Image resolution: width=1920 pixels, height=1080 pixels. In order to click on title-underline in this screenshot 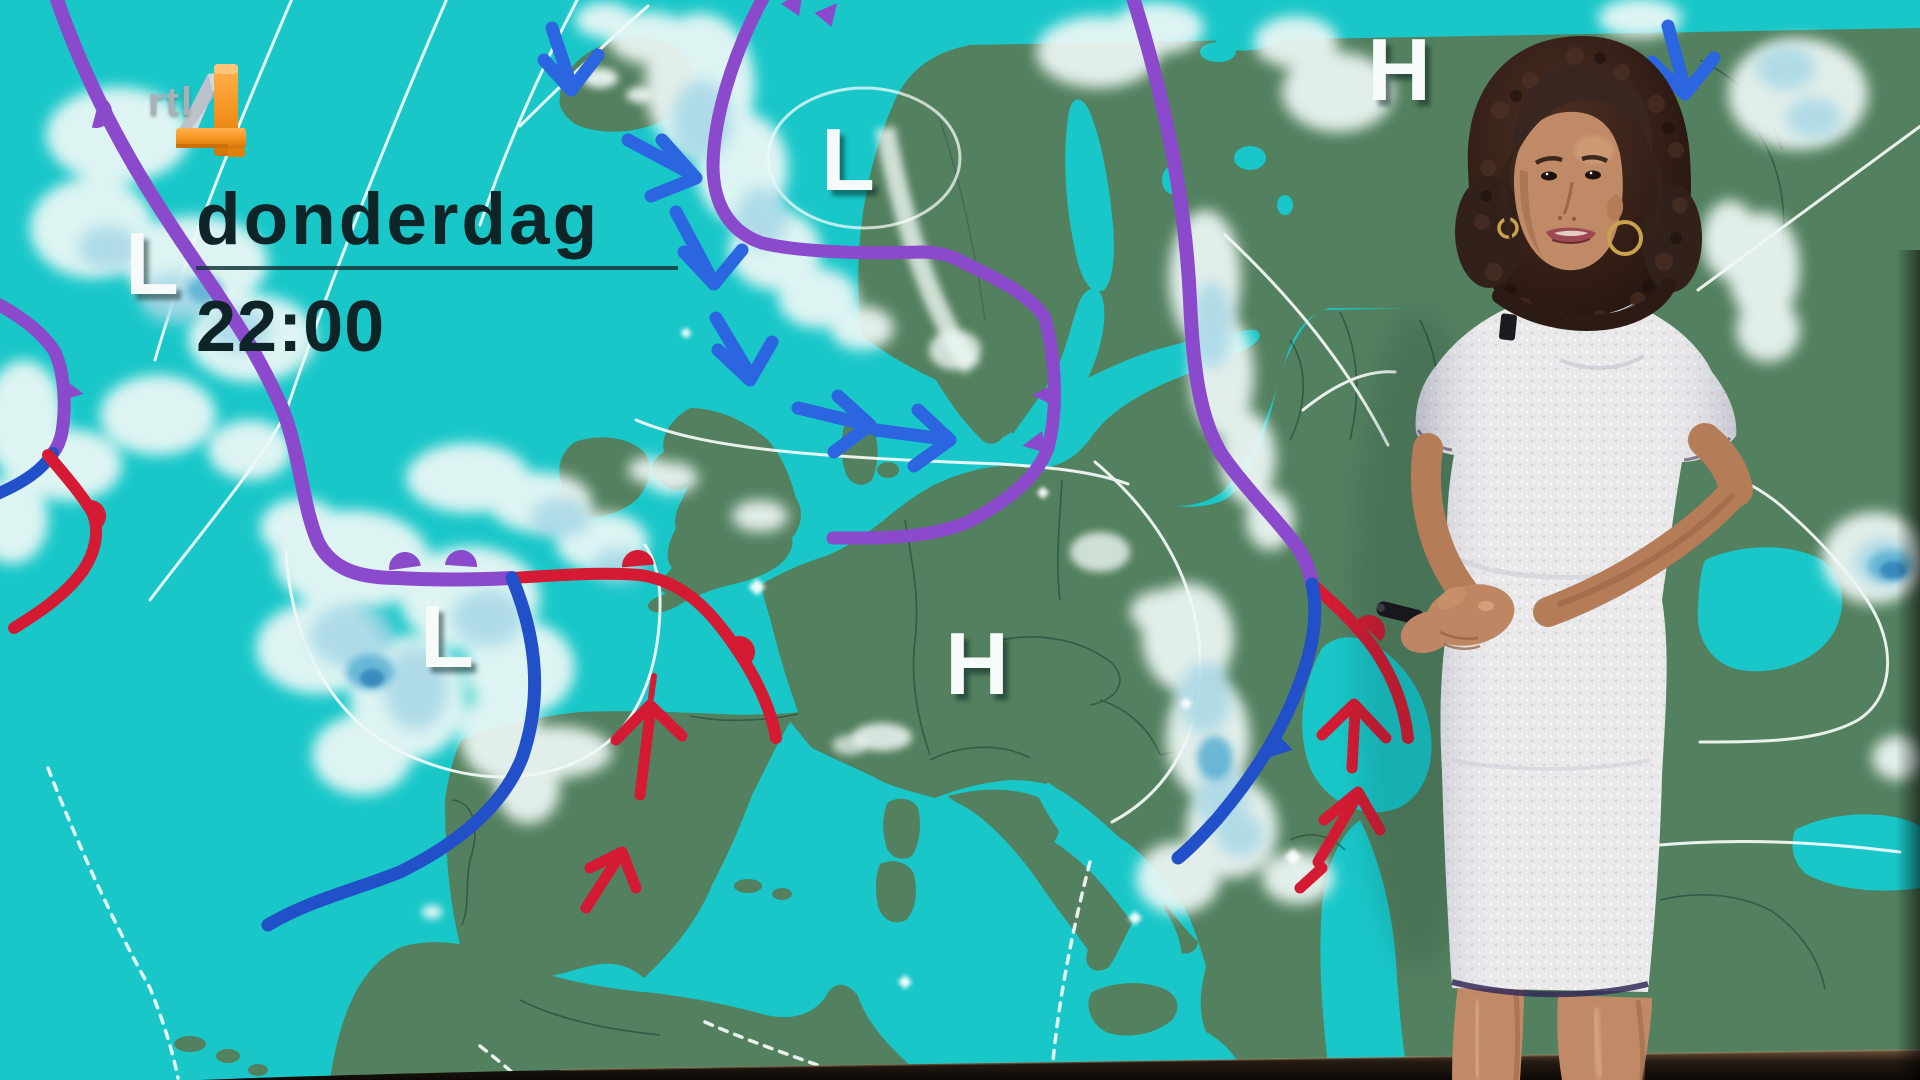, I will do `click(437, 268)`.